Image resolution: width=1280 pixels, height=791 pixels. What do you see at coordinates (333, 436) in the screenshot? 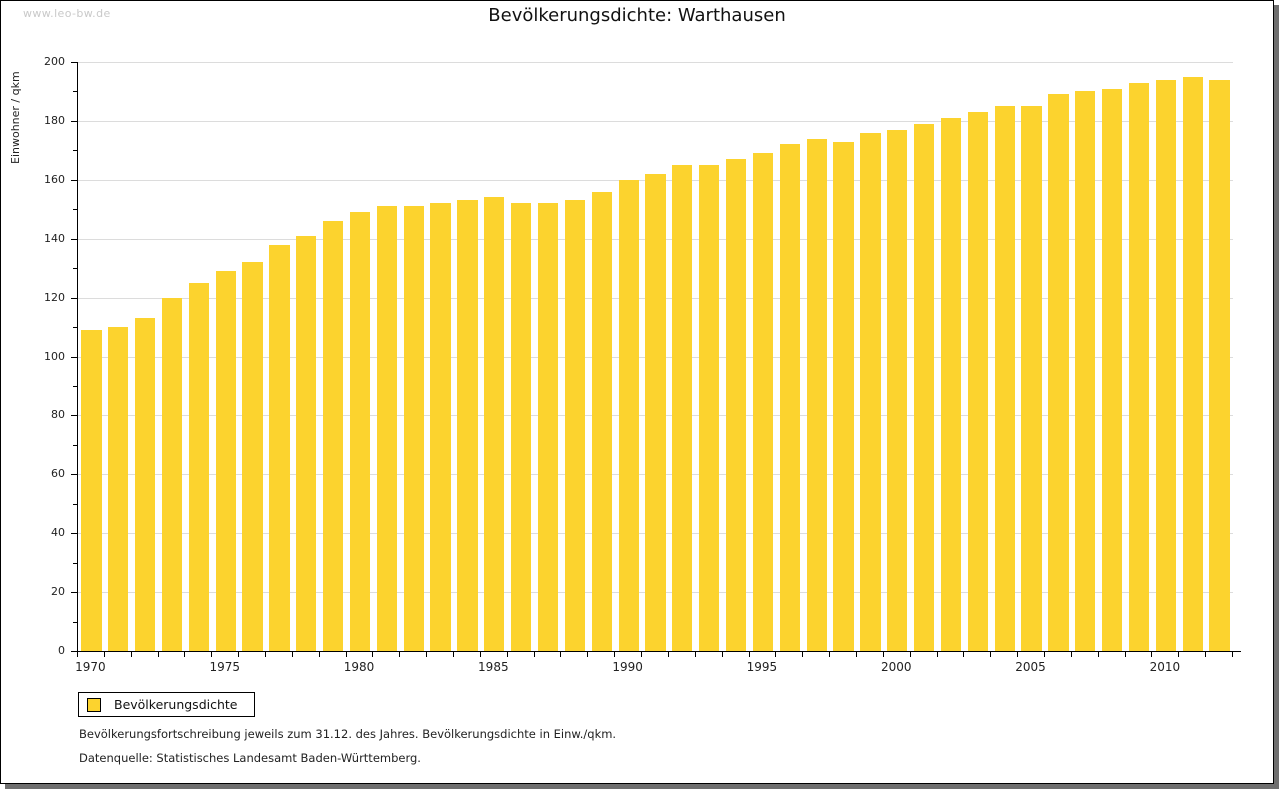
I see `bar-1979` at bounding box center [333, 436].